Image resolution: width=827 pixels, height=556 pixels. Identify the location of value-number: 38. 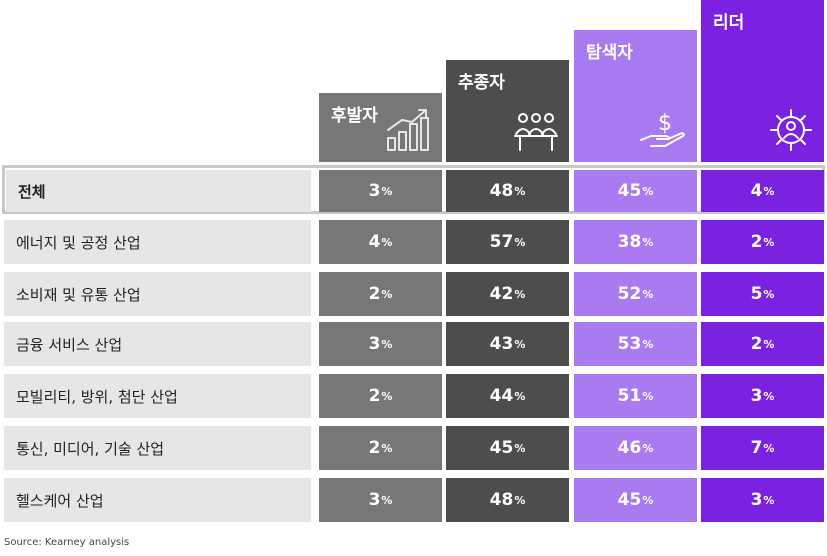
(629, 242).